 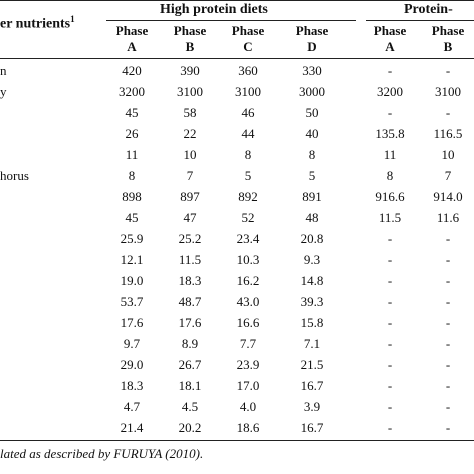 What do you see at coordinates (248, 238) in the screenshot?
I see `table-cell: 23.4` at bounding box center [248, 238].